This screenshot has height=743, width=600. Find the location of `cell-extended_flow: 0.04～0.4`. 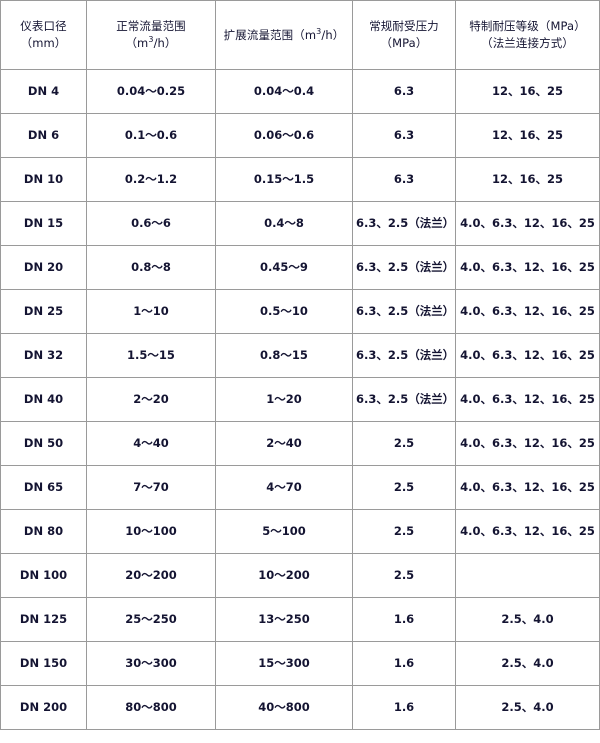

cell-extended_flow: 0.04～0.4 is located at coordinates (284, 91).